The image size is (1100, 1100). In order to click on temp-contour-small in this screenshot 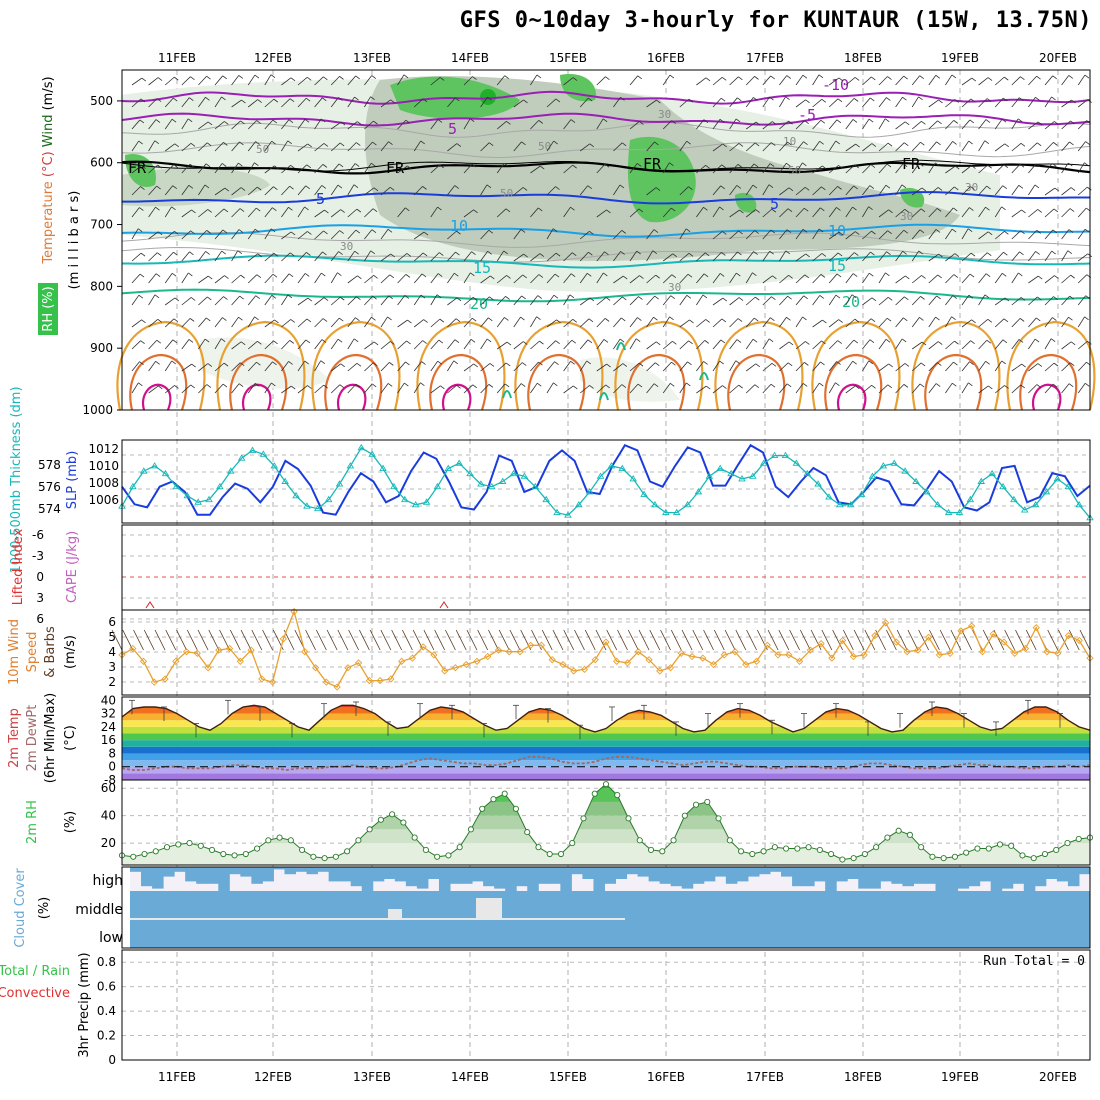, I will do `click(604, 396)`.